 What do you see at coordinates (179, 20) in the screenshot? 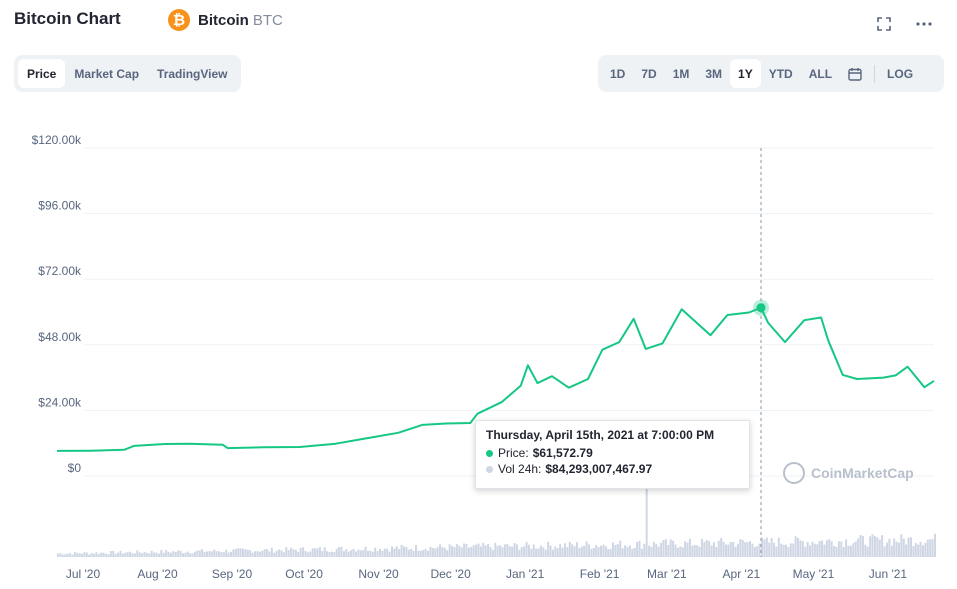
I see `bitcoin-logo-icon: ₿` at bounding box center [179, 20].